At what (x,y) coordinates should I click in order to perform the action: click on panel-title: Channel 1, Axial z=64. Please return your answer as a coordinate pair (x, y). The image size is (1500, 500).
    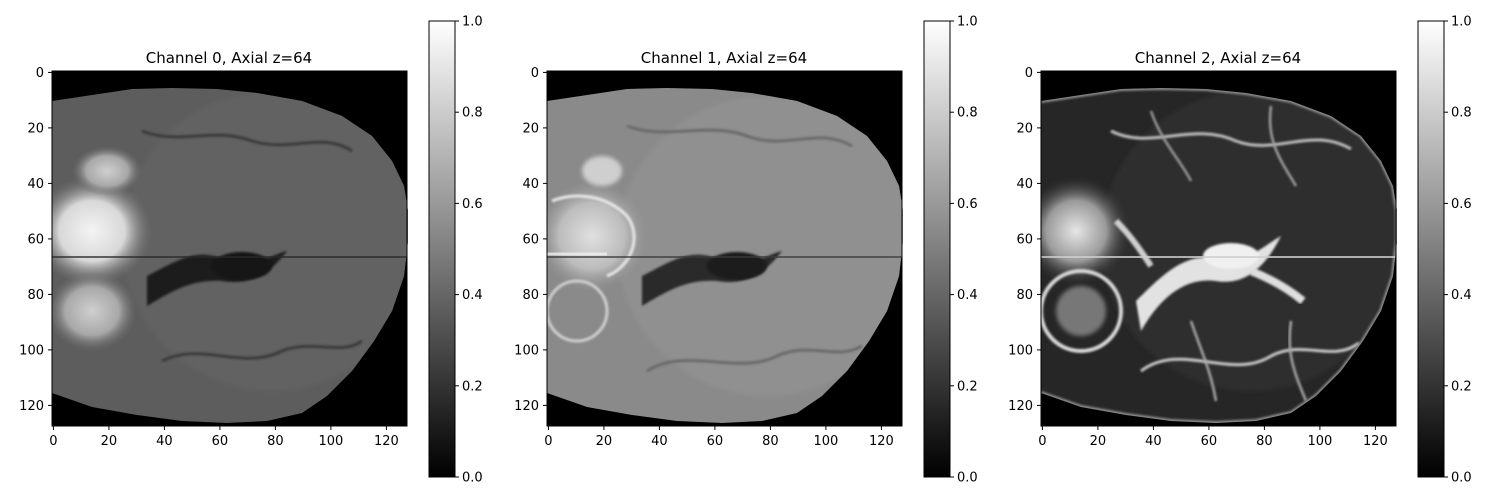
    Looking at the image, I should click on (724, 58).